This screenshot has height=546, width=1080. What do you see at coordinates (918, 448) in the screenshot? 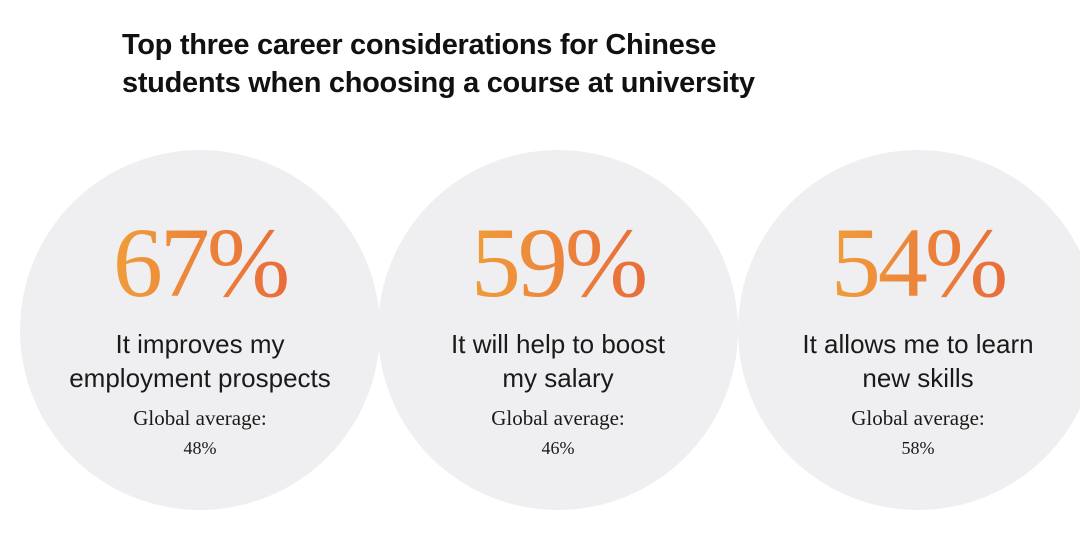
I see `global-average-value: 58%` at bounding box center [918, 448].